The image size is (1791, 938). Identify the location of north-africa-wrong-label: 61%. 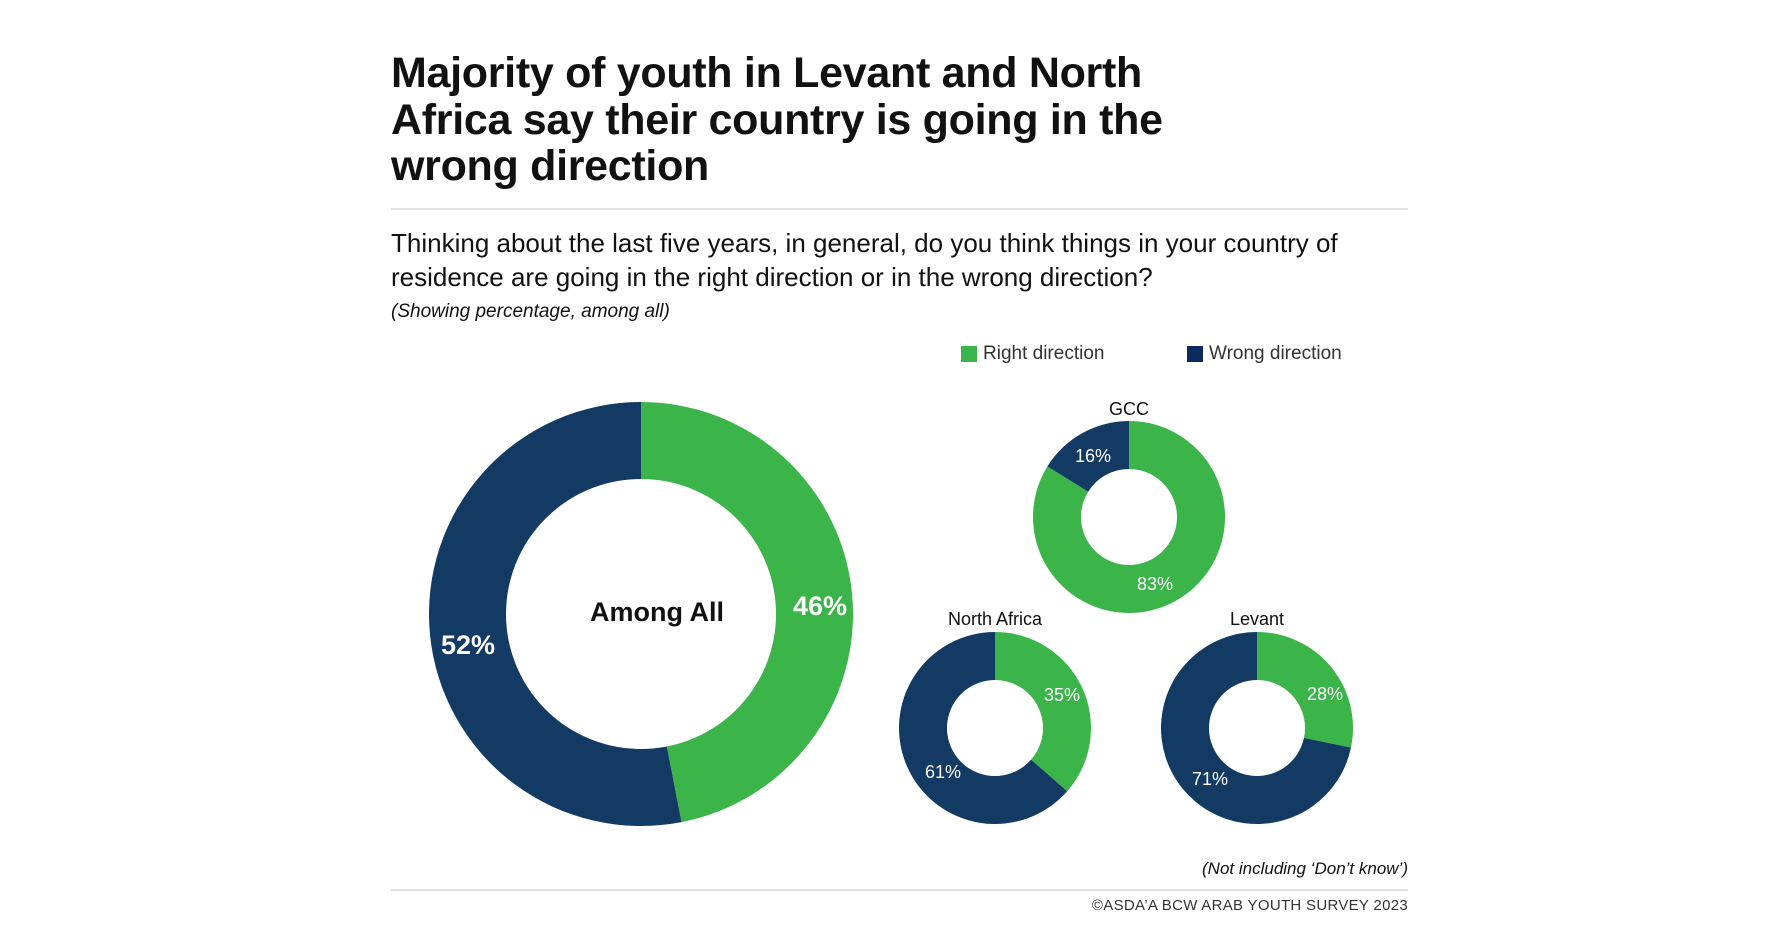
(943, 772).